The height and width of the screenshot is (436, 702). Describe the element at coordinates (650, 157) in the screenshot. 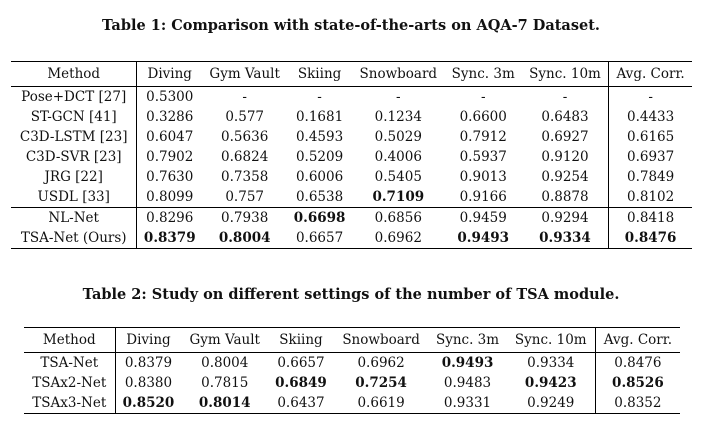

I see `score-cell: 0.6937` at that location.